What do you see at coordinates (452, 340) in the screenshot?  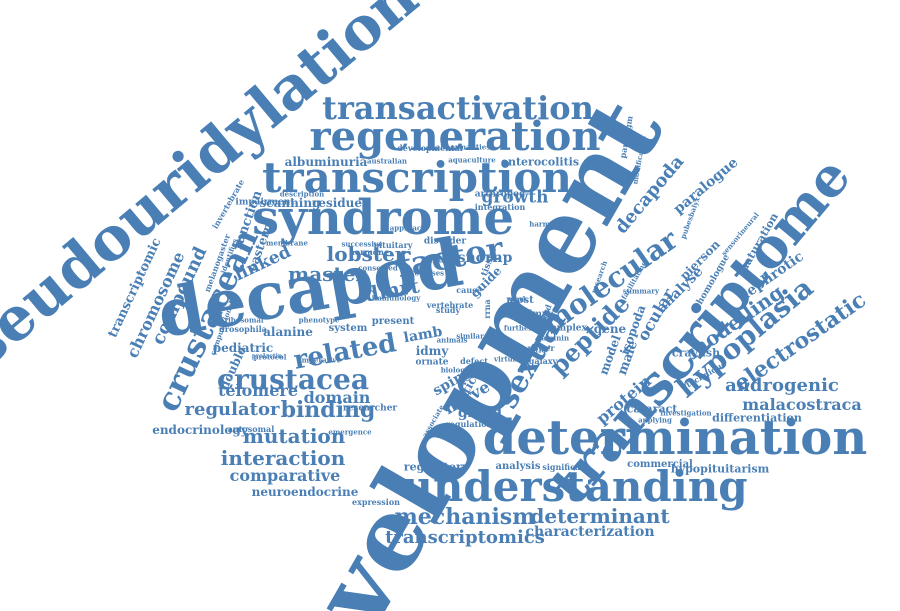 I see `word-animals: animals` at bounding box center [452, 340].